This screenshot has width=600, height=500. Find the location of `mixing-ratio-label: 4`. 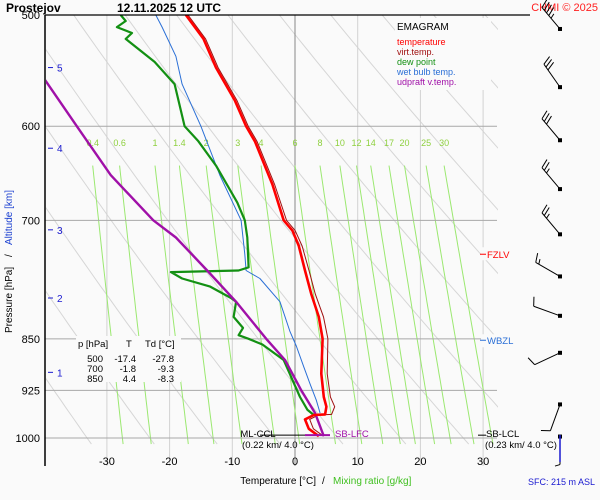

mixing-ratio-label: 4 is located at coordinates (261, 143).